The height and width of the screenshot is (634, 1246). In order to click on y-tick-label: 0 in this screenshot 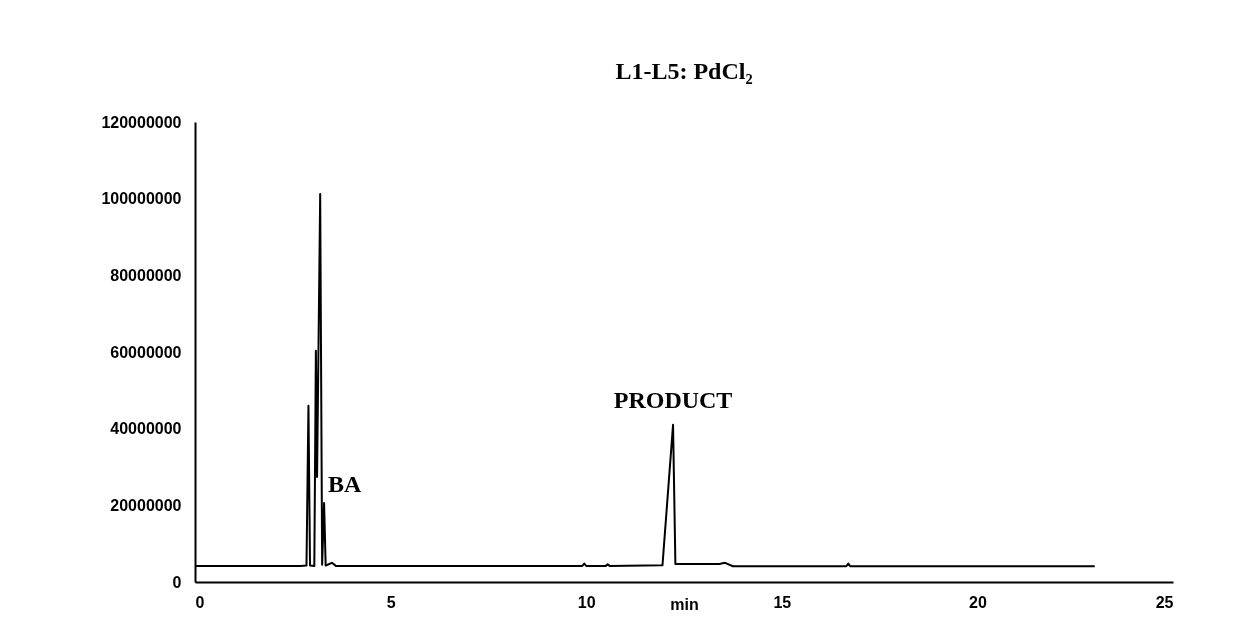, I will do `click(177, 582)`.